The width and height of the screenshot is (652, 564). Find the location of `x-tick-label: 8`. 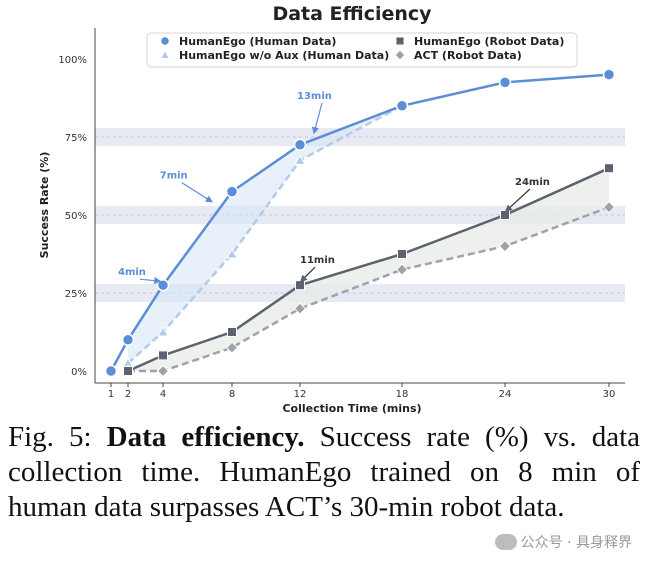

x-tick-label: 8 is located at coordinates (232, 394).